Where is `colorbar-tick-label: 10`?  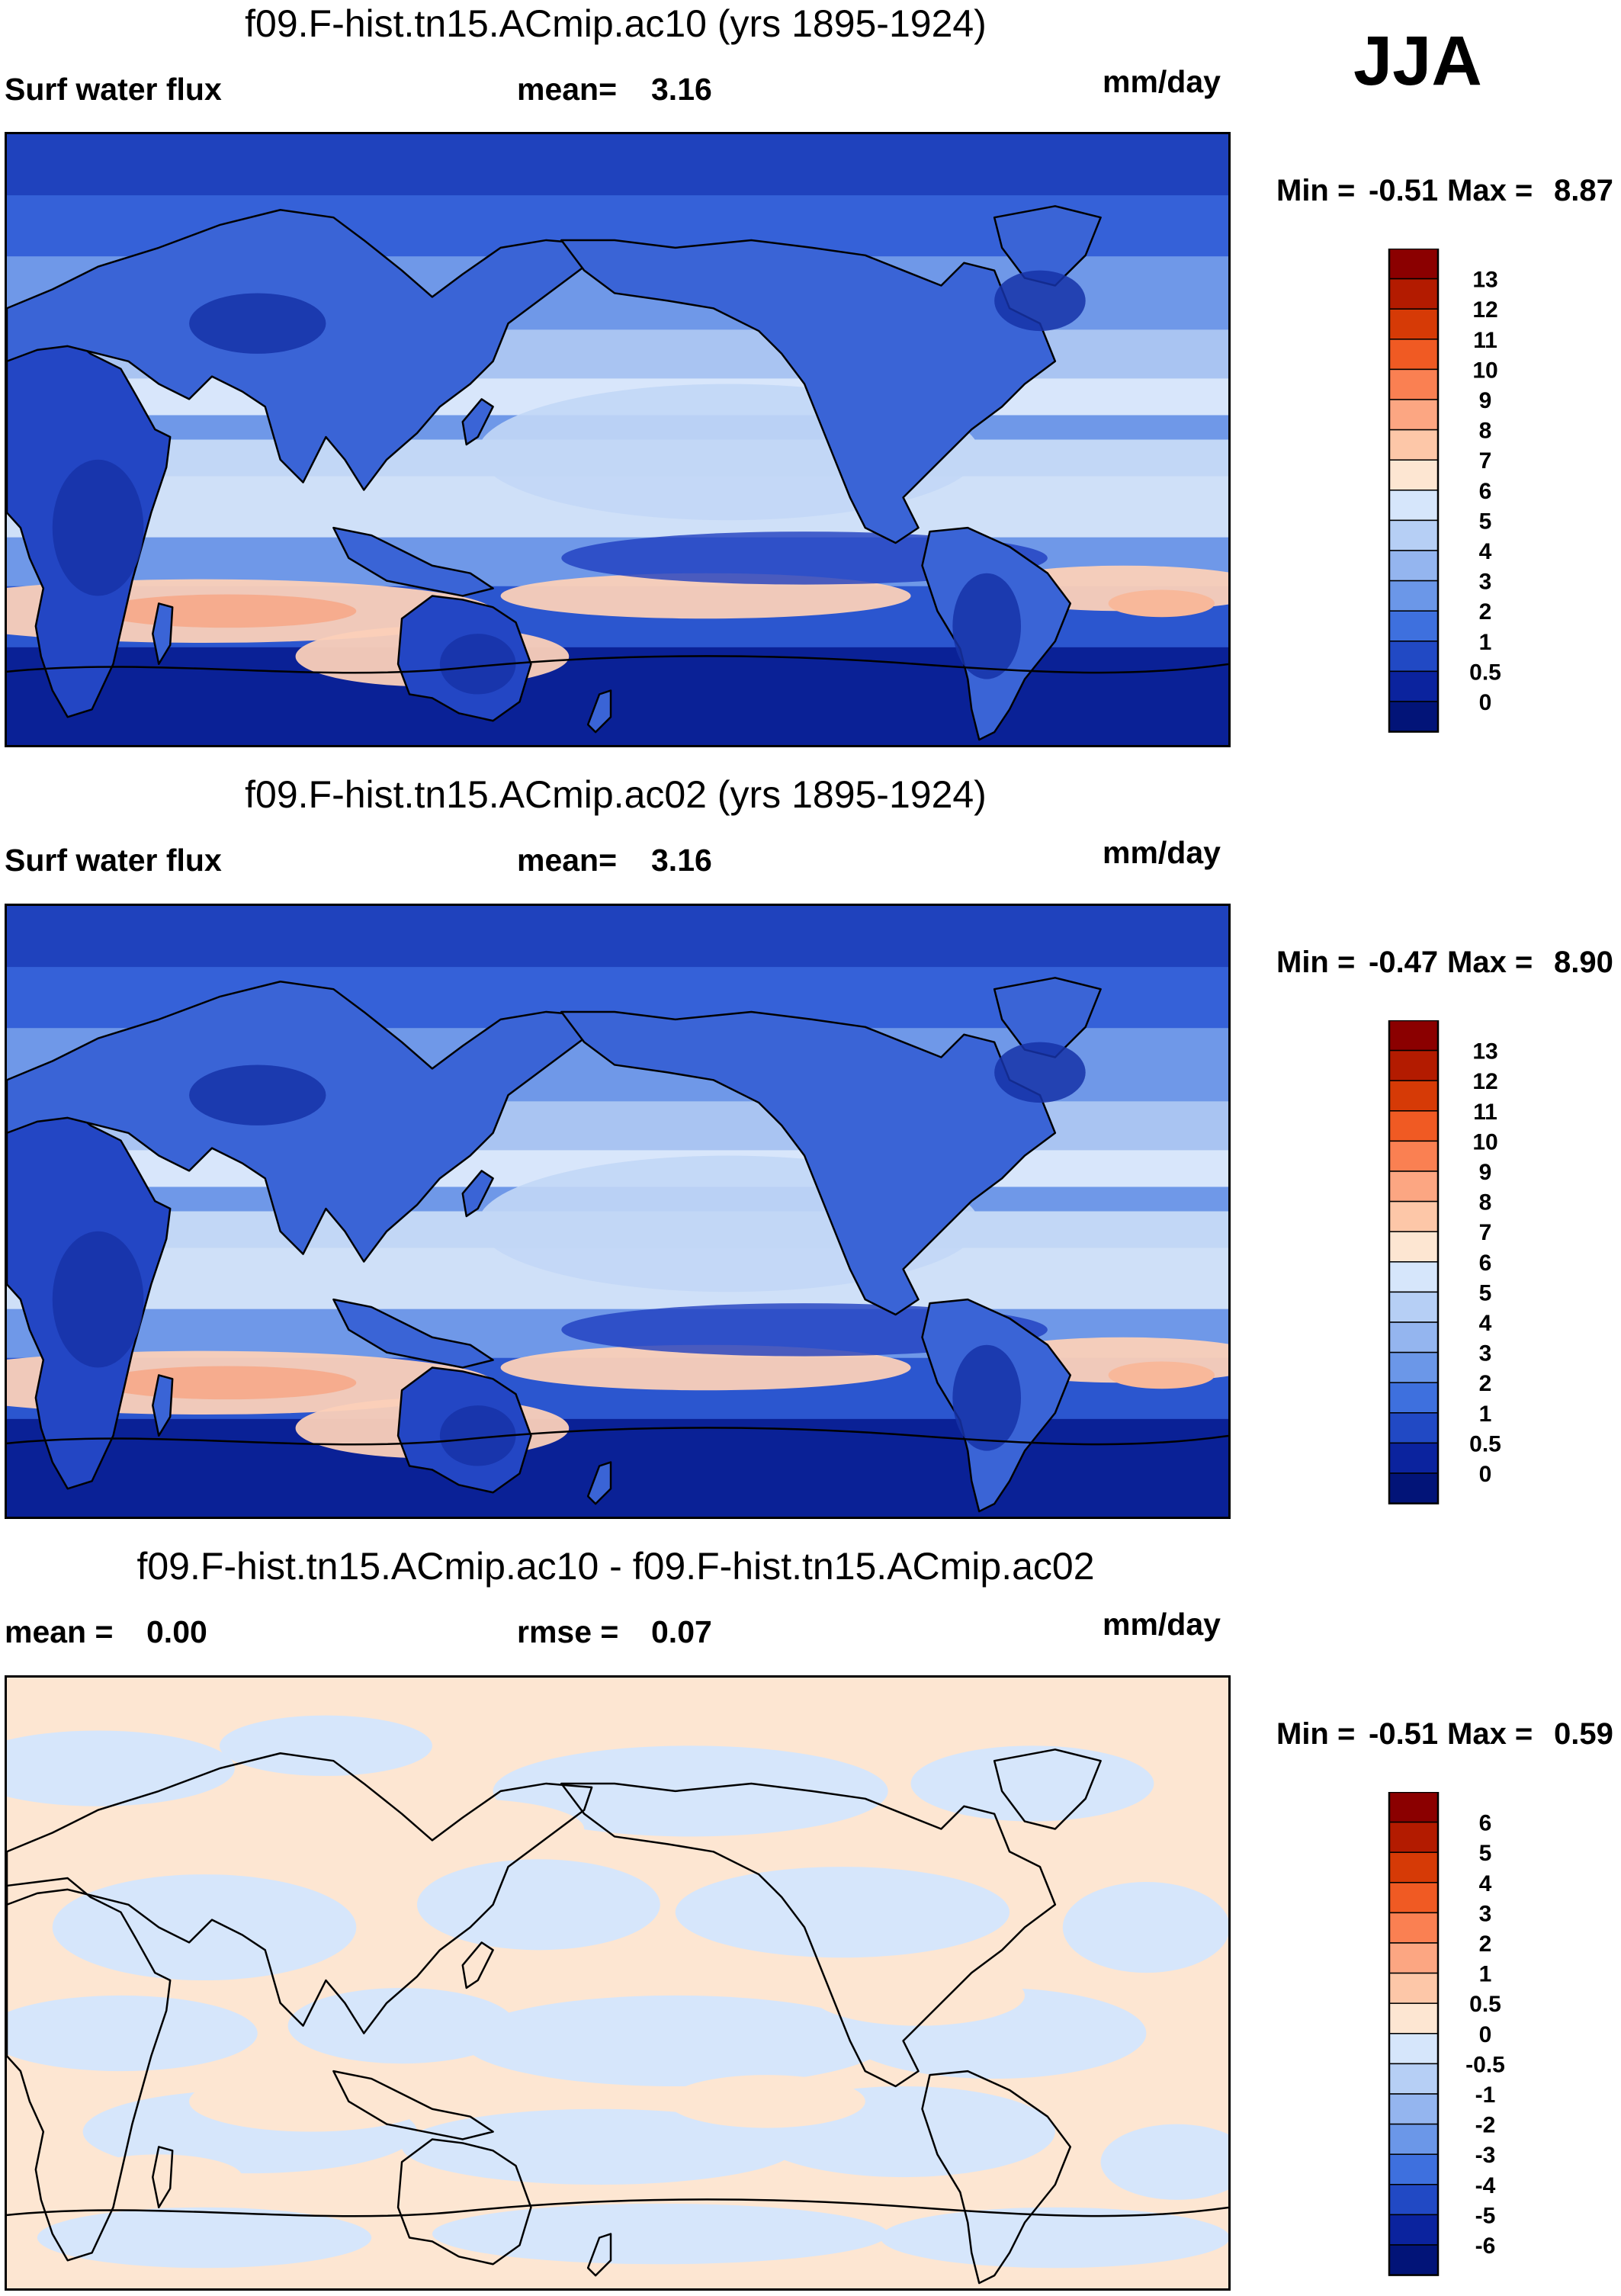 colorbar-tick-label: 10 is located at coordinates (1484, 370).